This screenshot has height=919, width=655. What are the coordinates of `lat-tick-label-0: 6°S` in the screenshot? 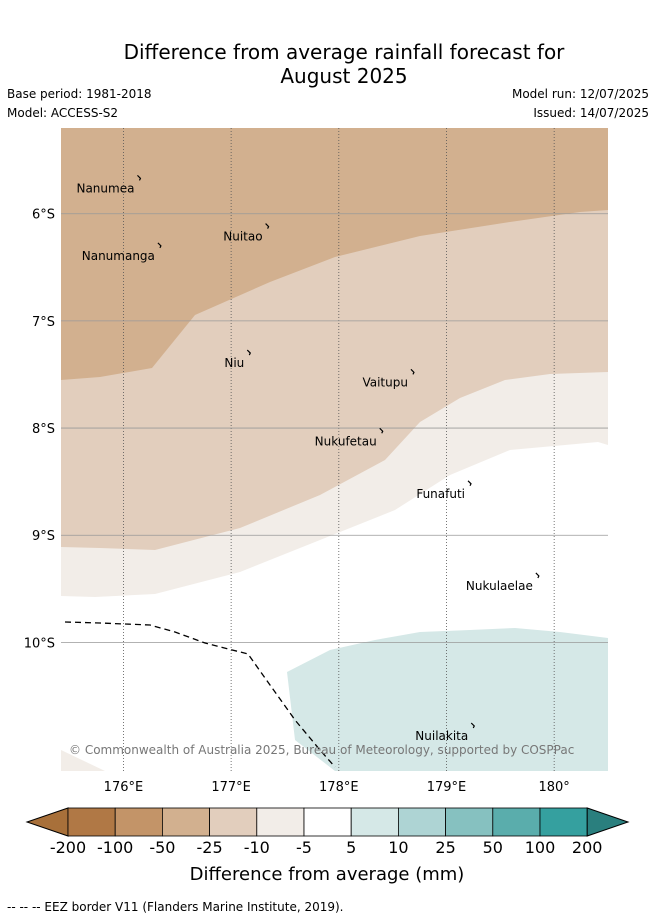 It's located at (43, 215).